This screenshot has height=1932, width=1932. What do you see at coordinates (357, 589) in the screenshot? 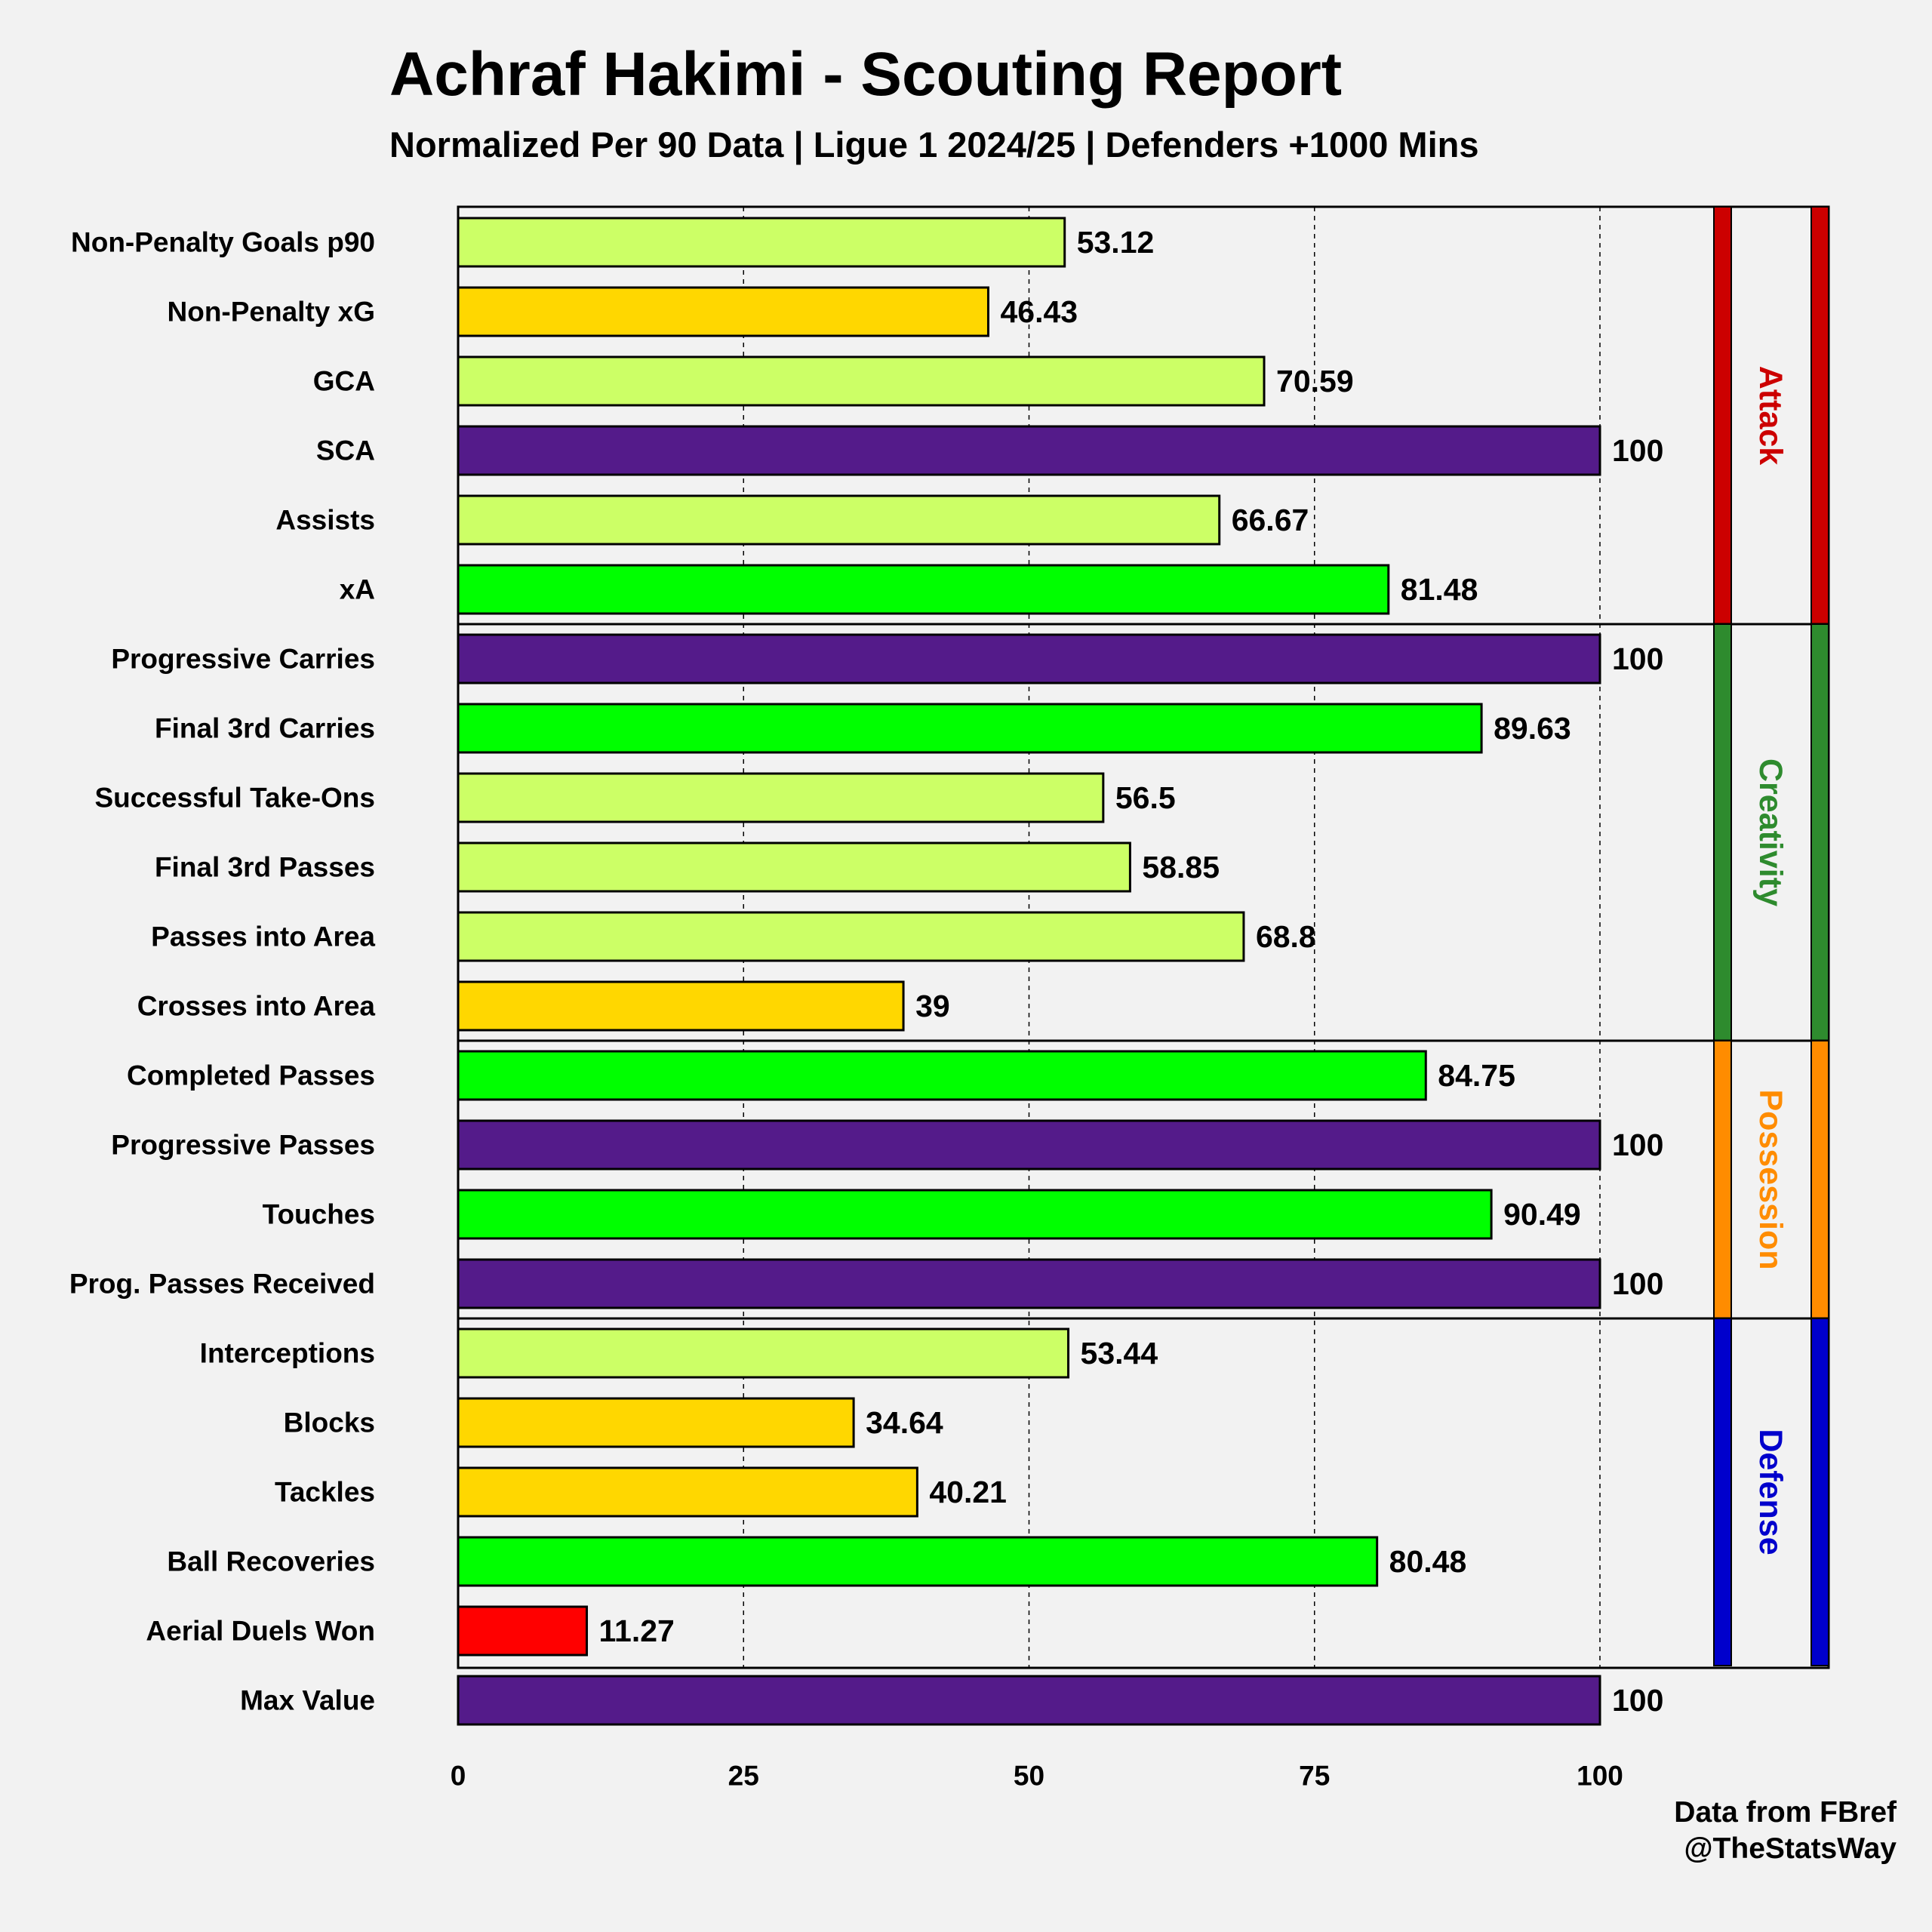
I see `bar-category-label: xA` at bounding box center [357, 589].